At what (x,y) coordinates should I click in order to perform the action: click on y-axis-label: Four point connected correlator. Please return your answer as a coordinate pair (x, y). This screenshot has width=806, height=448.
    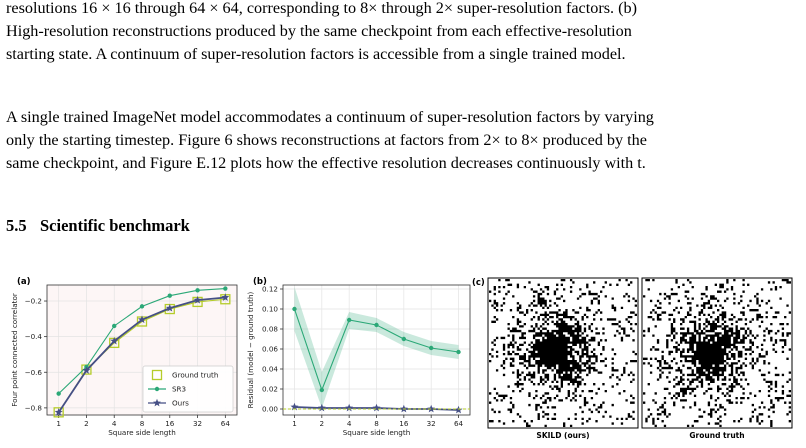
    Looking at the image, I should click on (14, 350).